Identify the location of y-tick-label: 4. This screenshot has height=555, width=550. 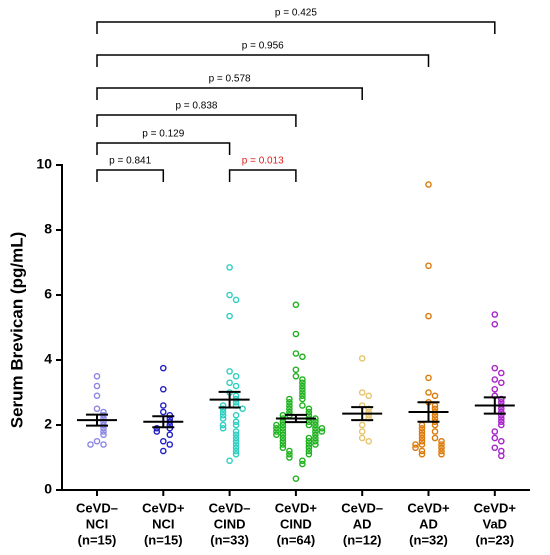
(48, 359).